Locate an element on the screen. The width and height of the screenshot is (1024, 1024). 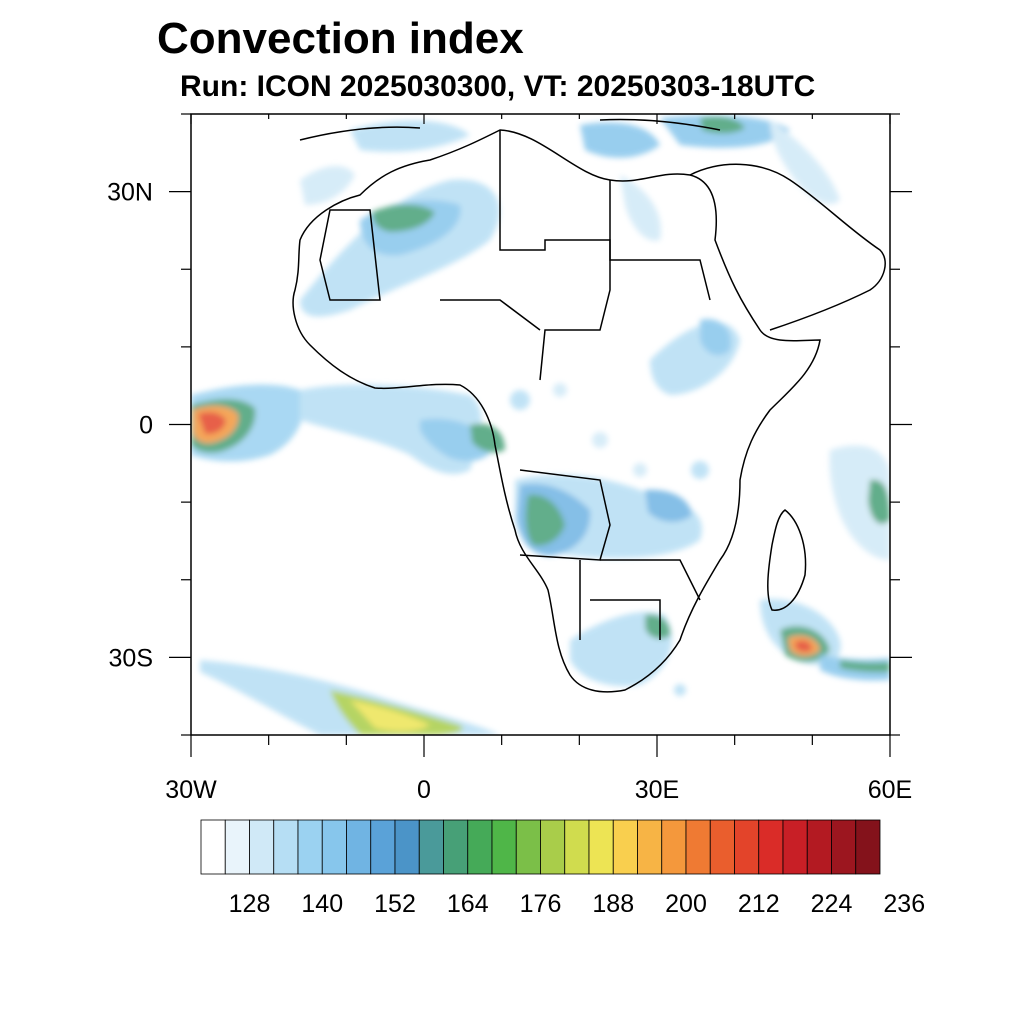
colorbar-label: 236 is located at coordinates (904, 904).